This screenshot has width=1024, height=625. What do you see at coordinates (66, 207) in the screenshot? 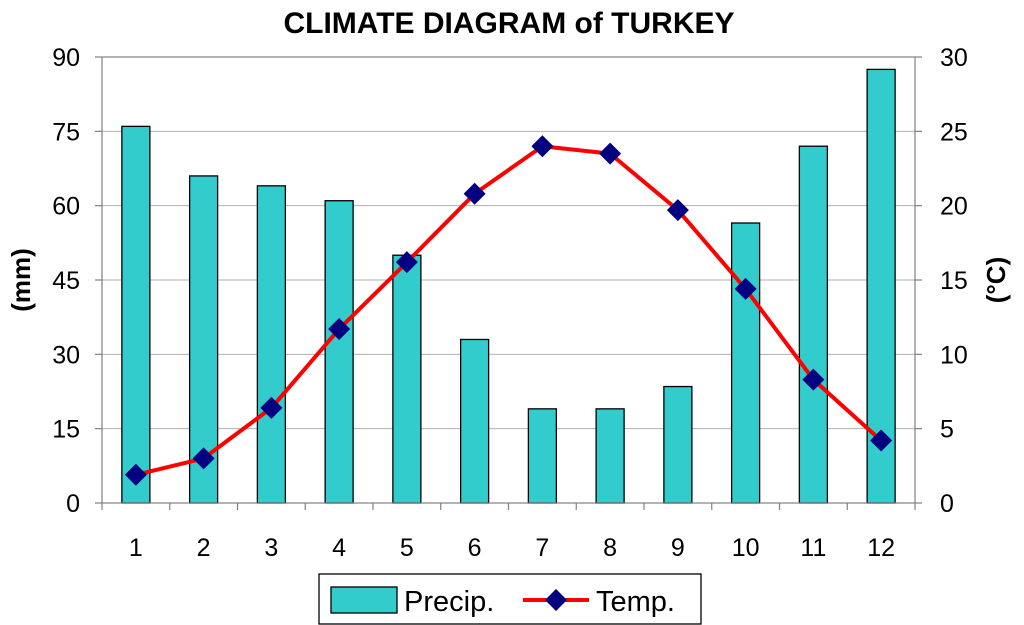
I see `left-tick-label: 60` at bounding box center [66, 207].